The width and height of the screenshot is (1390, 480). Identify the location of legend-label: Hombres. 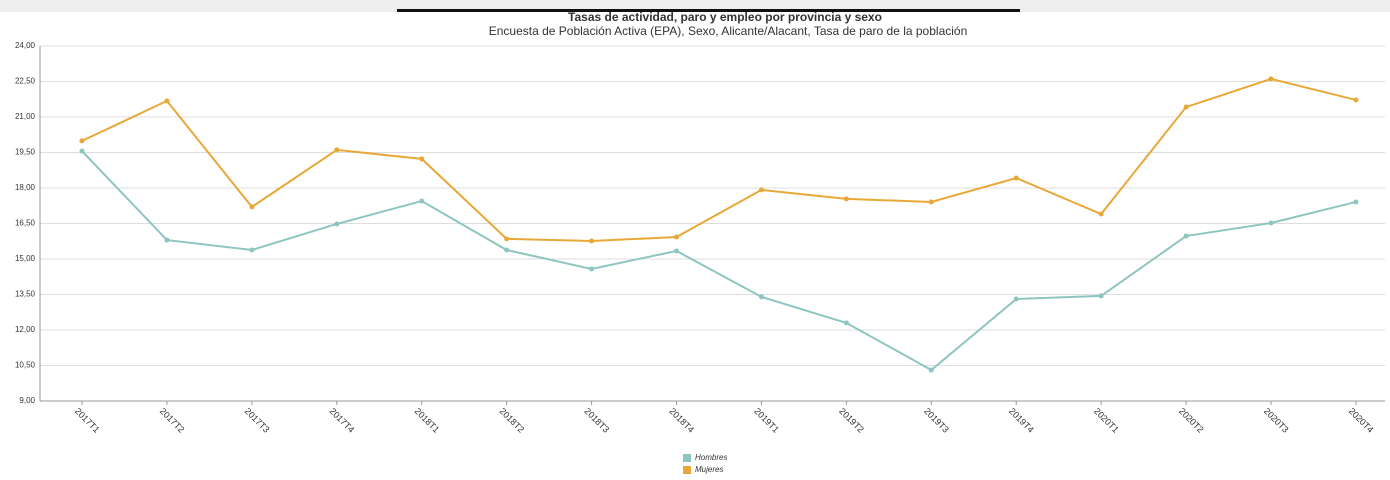
(711, 457).